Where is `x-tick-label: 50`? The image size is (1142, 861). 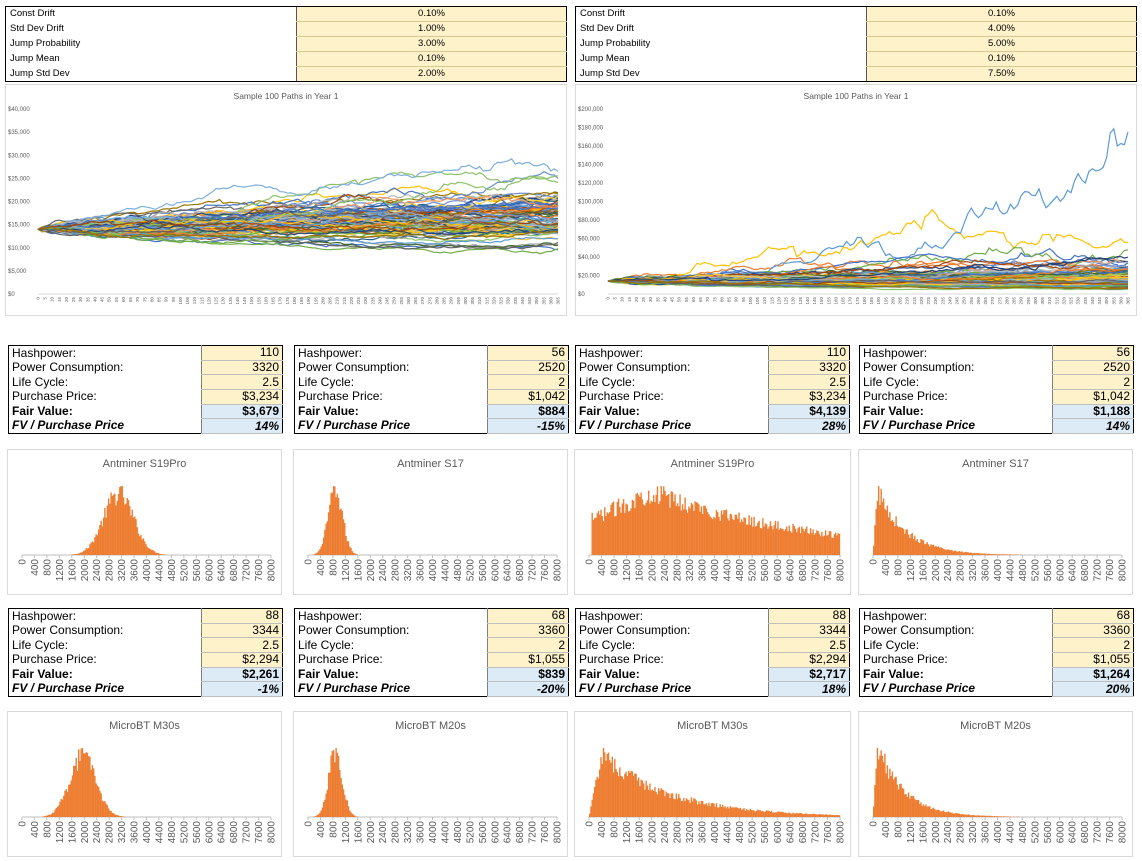
x-tick-label: 50 is located at coordinates (679, 300).